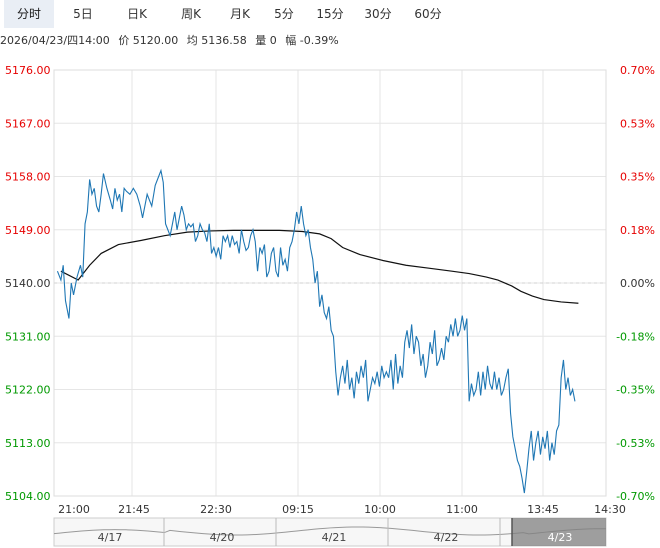 The height and width of the screenshot is (548, 660). I want to click on pct-tick-label: -0.18%, so click(635, 336).